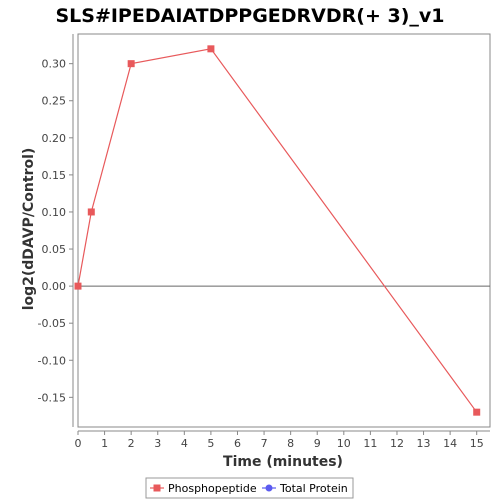  Describe the element at coordinates (131, 443) in the screenshot. I see `x-tick-label: 2` at that location.